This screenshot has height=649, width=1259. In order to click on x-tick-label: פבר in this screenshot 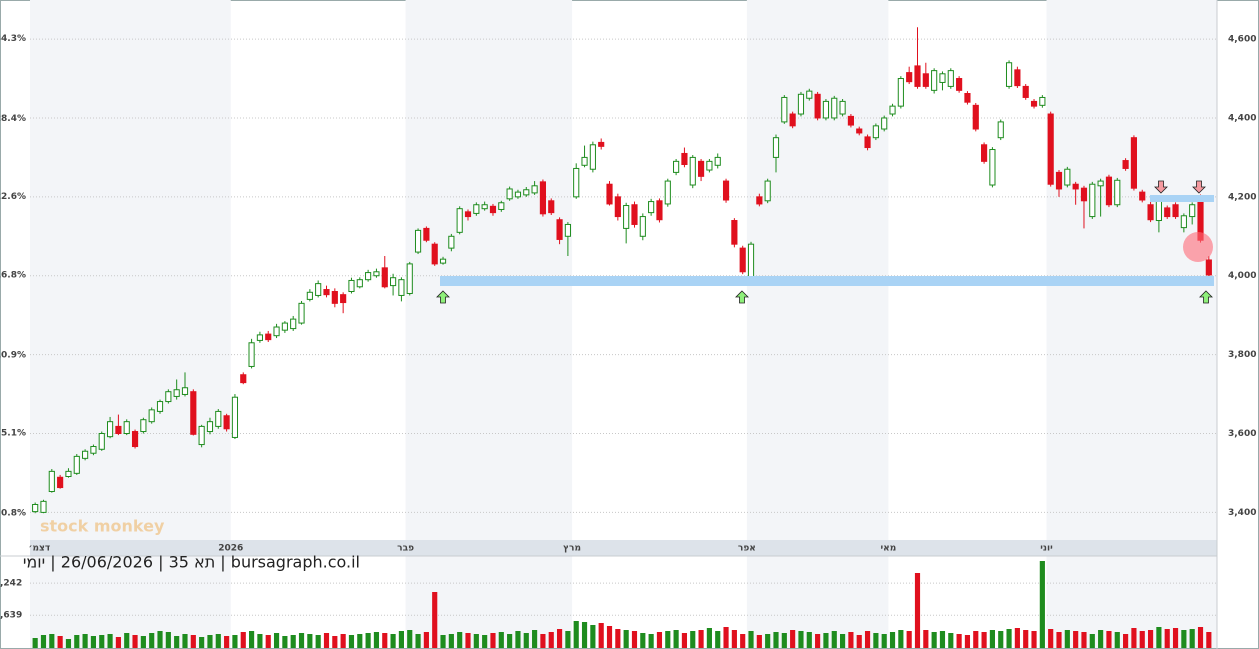, I will do `click(405, 549)`.